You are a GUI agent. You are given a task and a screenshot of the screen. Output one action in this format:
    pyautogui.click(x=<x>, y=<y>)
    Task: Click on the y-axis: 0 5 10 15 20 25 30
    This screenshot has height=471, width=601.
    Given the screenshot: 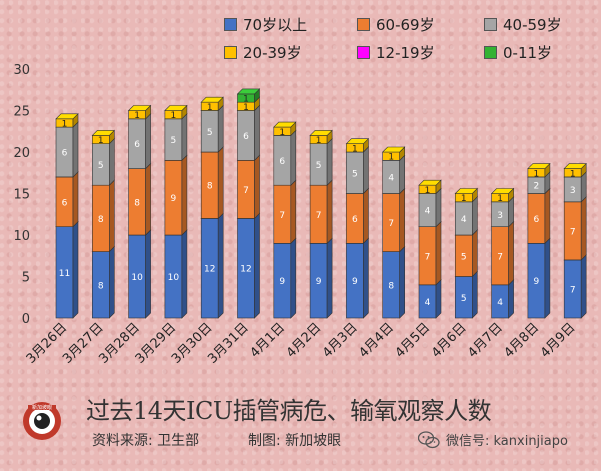 What is the action you would take?
    pyautogui.click(x=21, y=195)
    